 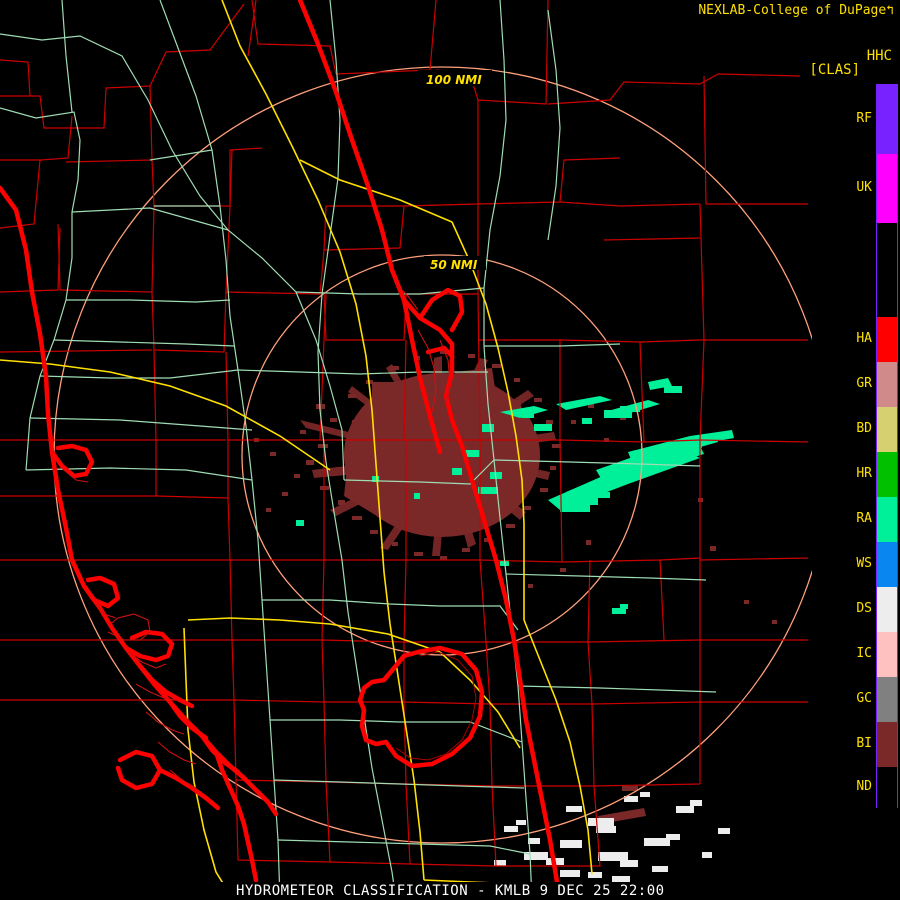 I want to click on legend-swatch-bd, so click(x=887, y=429).